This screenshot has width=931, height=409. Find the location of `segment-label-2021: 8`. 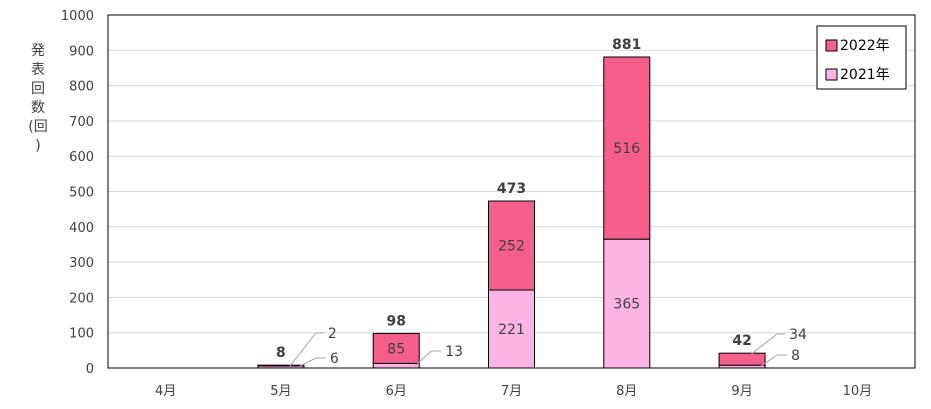

segment-label-2021: 8 is located at coordinates (795, 356).